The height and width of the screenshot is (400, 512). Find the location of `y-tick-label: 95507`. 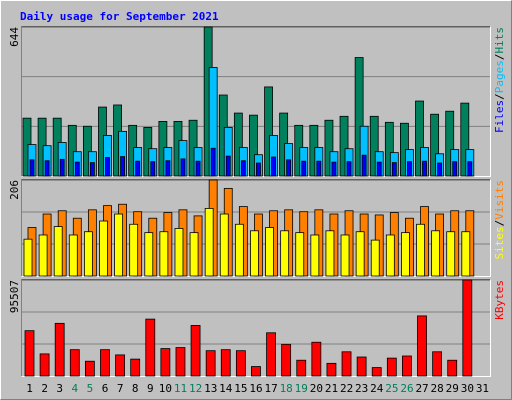

y-tick-label: 95507 is located at coordinates (14, 296).